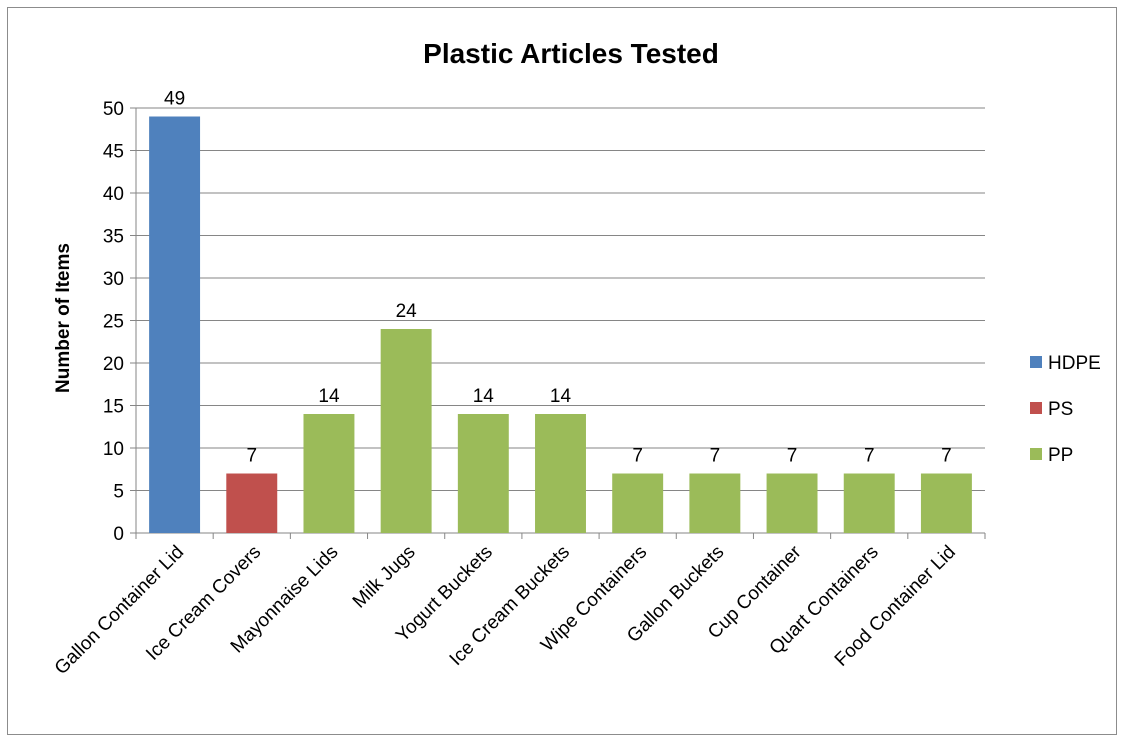 The height and width of the screenshot is (742, 1124). Describe the element at coordinates (1060, 455) in the screenshot. I see `legend-label: PP` at that location.